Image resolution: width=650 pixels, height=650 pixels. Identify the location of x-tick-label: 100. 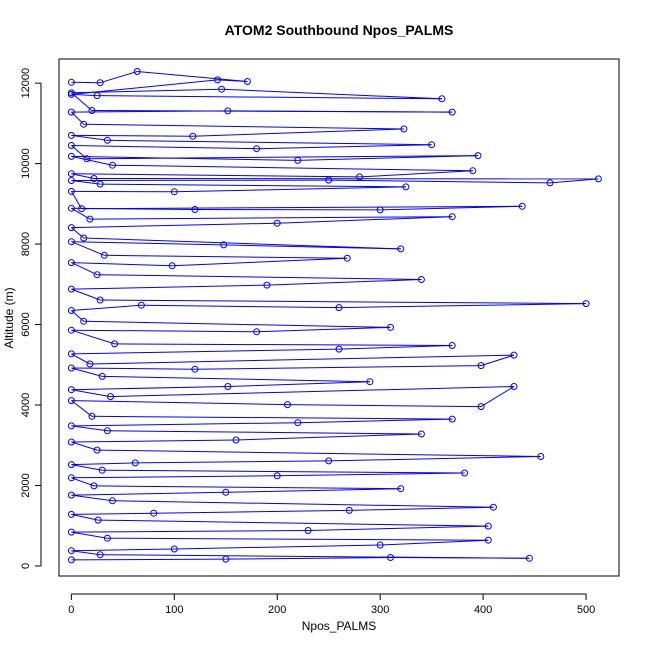
(174, 610).